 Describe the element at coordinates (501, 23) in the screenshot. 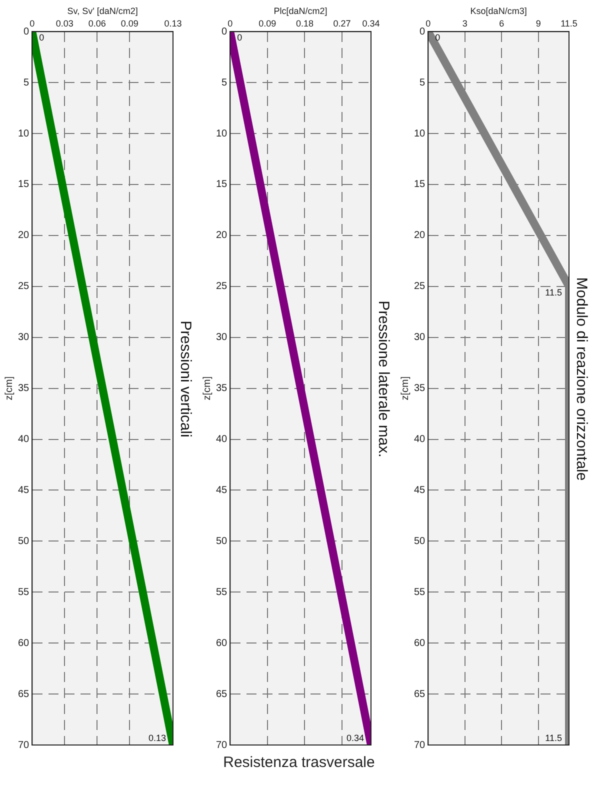

I see `x-tick-label: 6` at that location.